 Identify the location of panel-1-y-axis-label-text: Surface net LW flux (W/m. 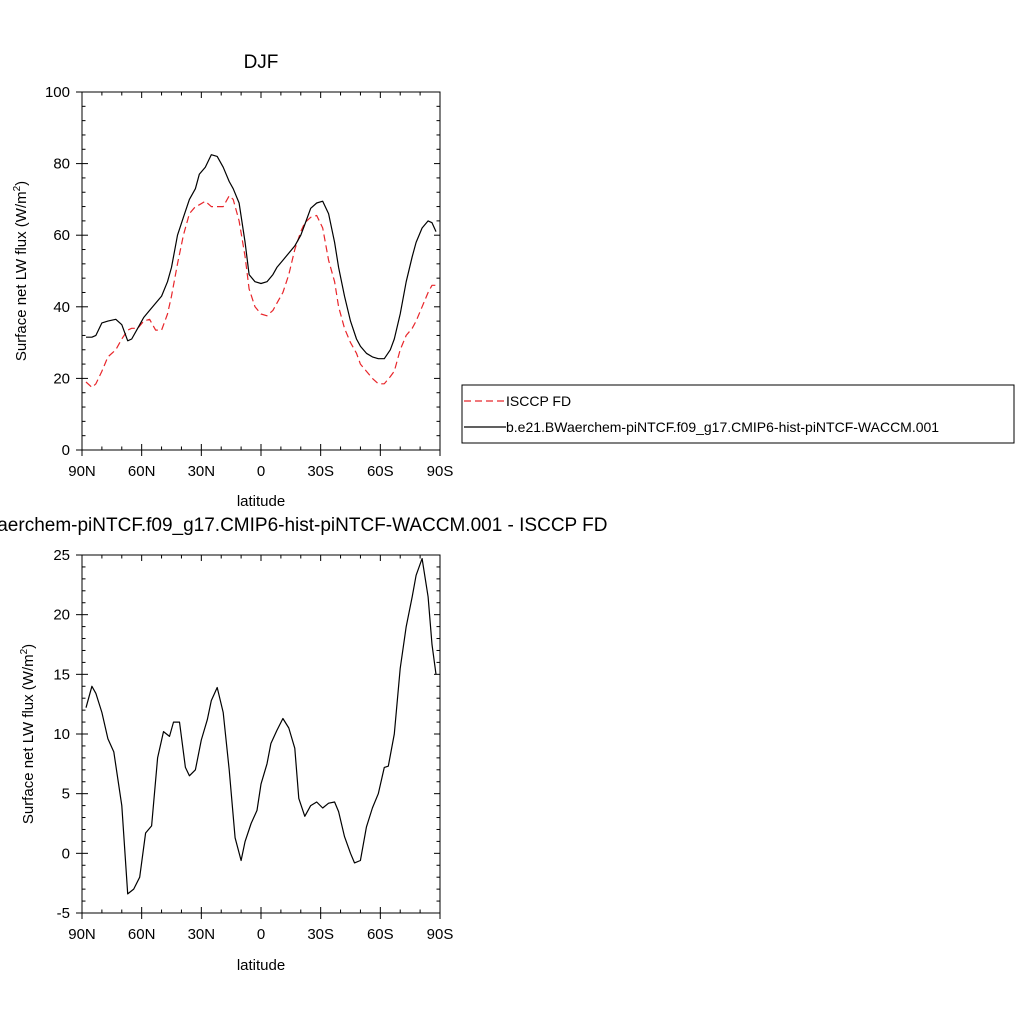
(21, 276).